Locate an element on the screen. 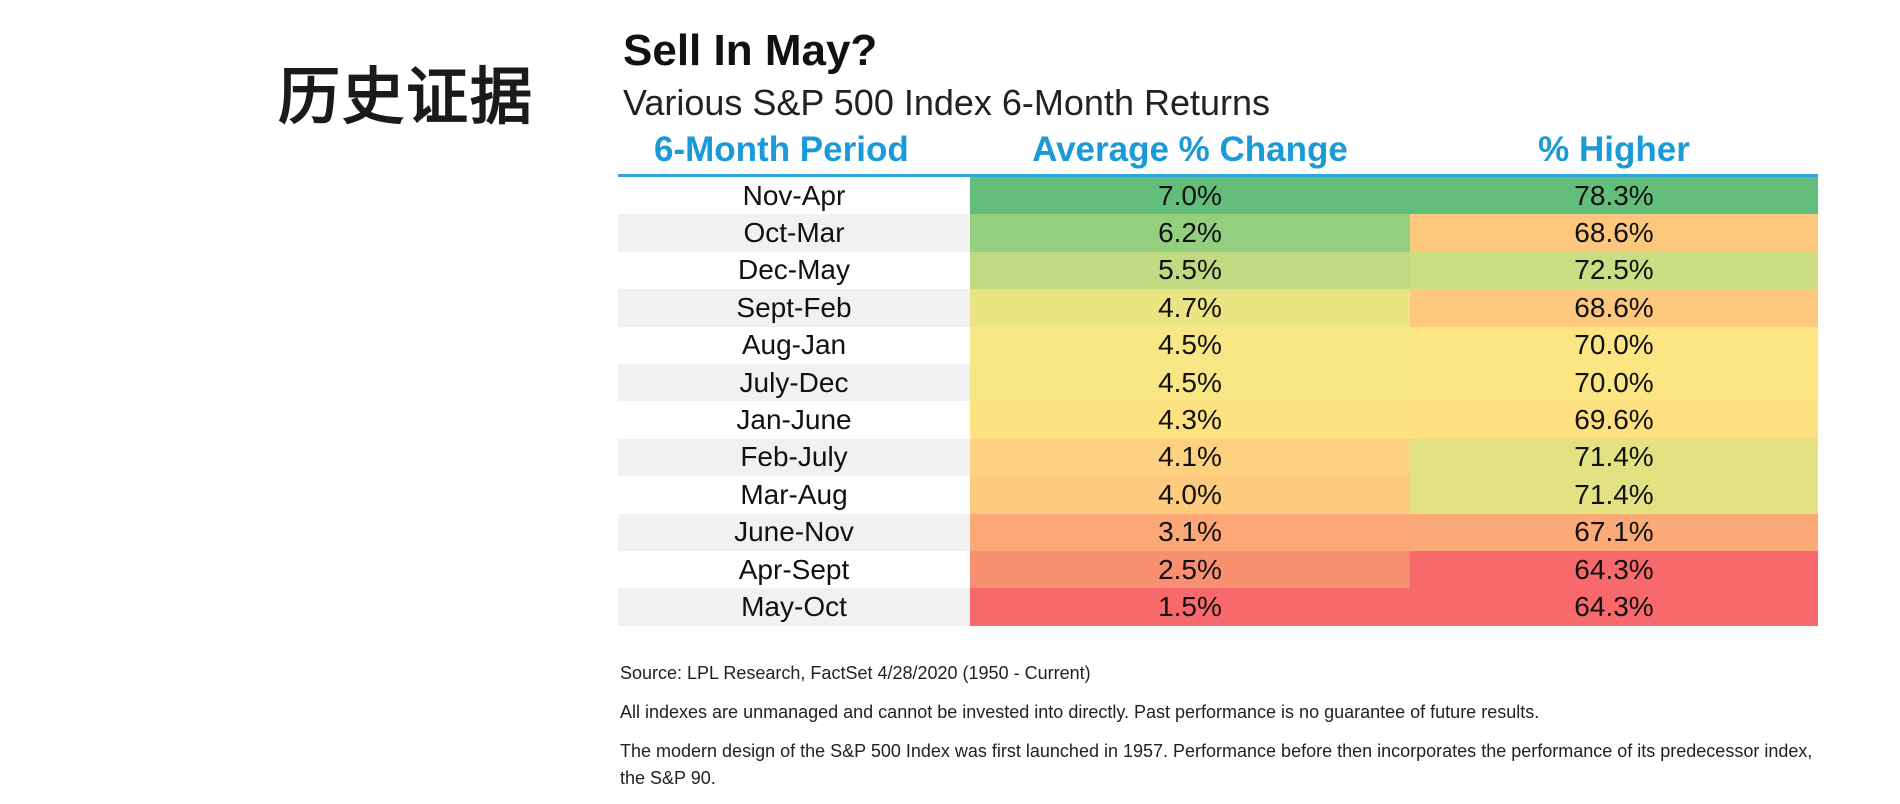  header-period: 6-Month Period is located at coordinates (781, 149).